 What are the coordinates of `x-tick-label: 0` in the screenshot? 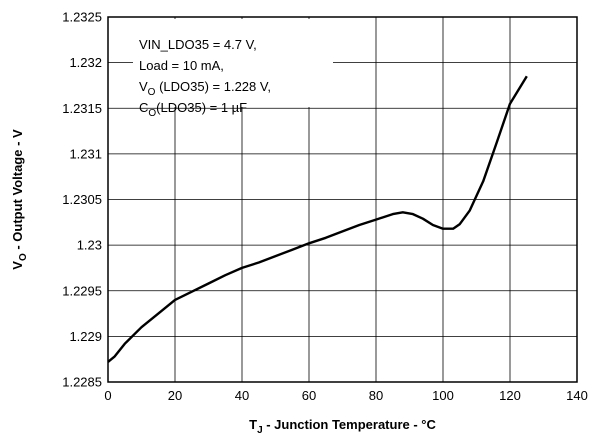 It's located at (107, 395).